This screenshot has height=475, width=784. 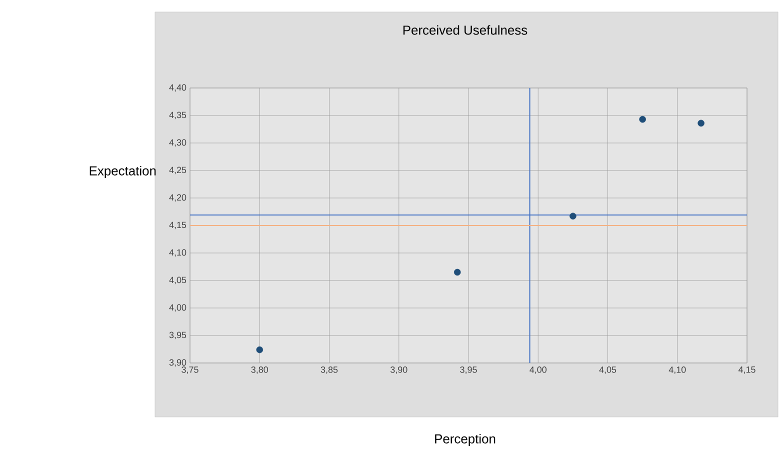 What do you see at coordinates (177, 143) in the screenshot?
I see `y-tick-label: 4,30` at bounding box center [177, 143].